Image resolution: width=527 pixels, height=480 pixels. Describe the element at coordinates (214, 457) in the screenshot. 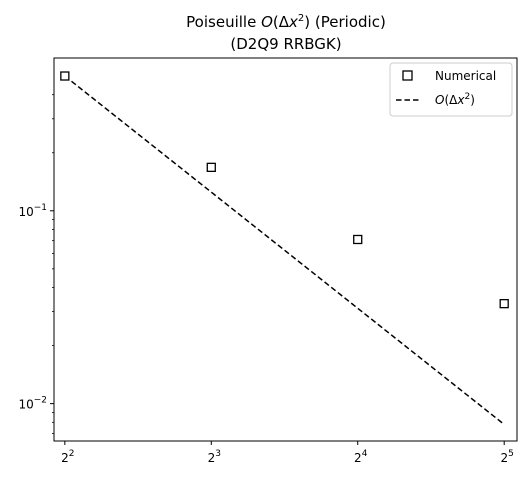

I see `x-tick-label-1: 23` at that location.